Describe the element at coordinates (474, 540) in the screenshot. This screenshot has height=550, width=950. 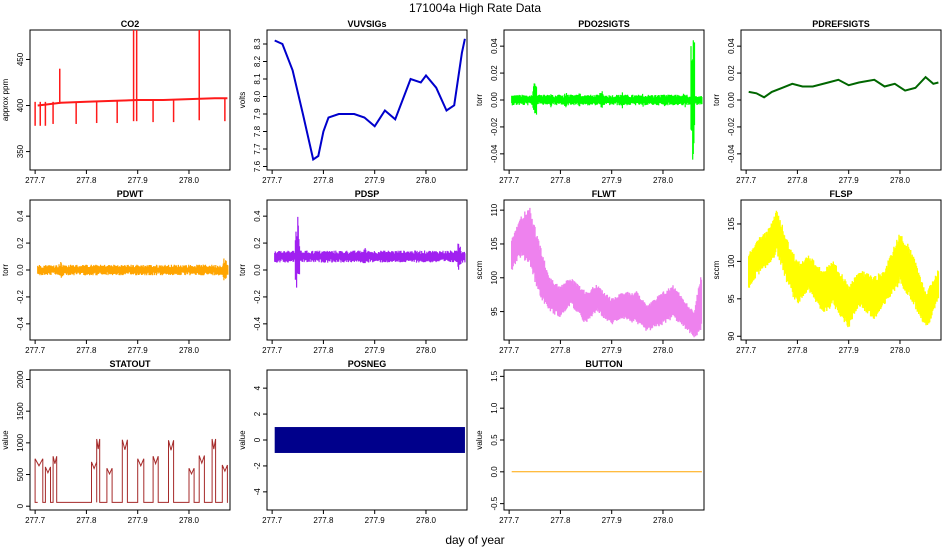
I see `figure-xlabel: day of year` at that location.